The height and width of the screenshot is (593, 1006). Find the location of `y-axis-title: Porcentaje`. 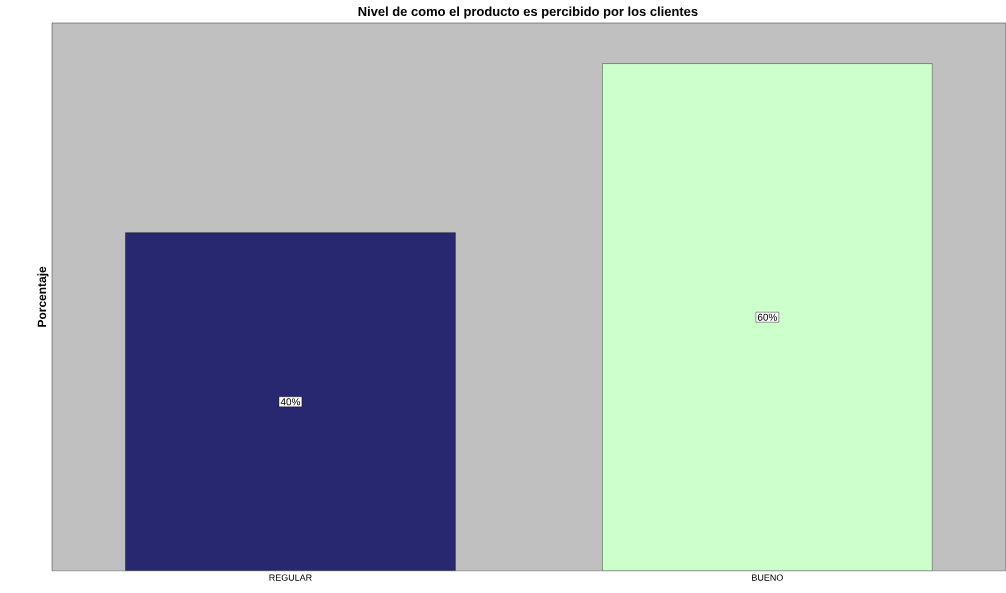

y-axis-title: Porcentaje is located at coordinates (43, 296).